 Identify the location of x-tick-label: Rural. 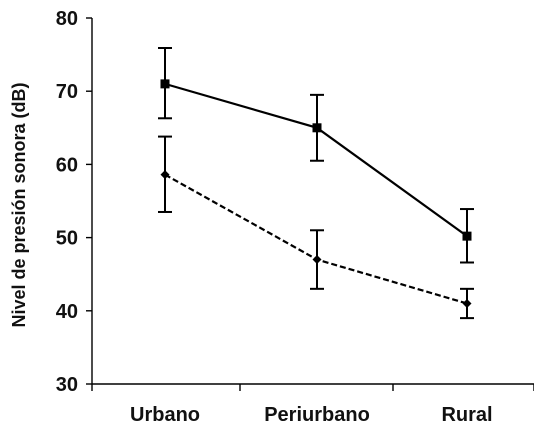
(466, 413).